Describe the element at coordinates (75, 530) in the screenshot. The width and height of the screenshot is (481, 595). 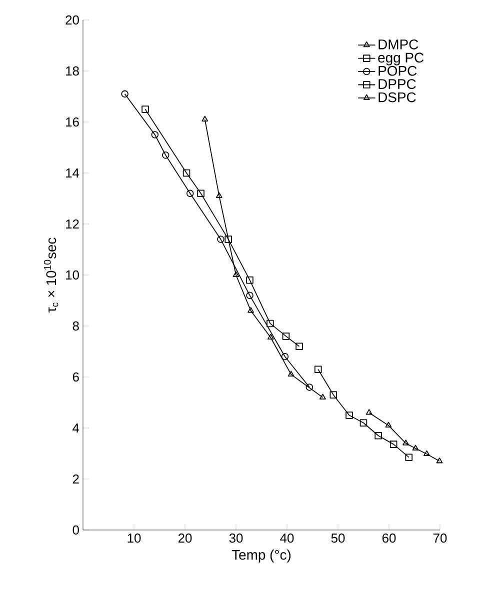
I see `y-tick-label: 0` at that location.